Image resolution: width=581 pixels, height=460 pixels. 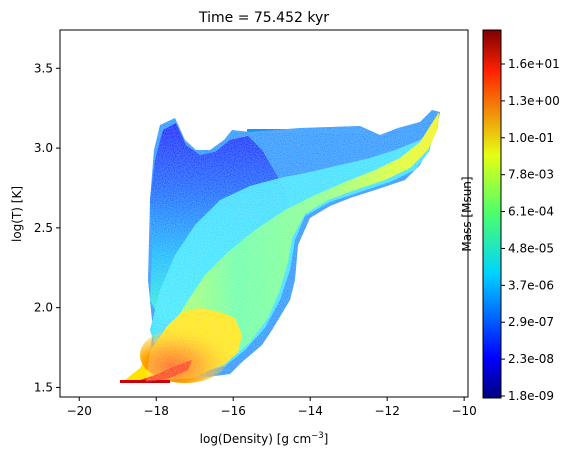 I want to click on colorbar-gradient, so click(x=492, y=214).